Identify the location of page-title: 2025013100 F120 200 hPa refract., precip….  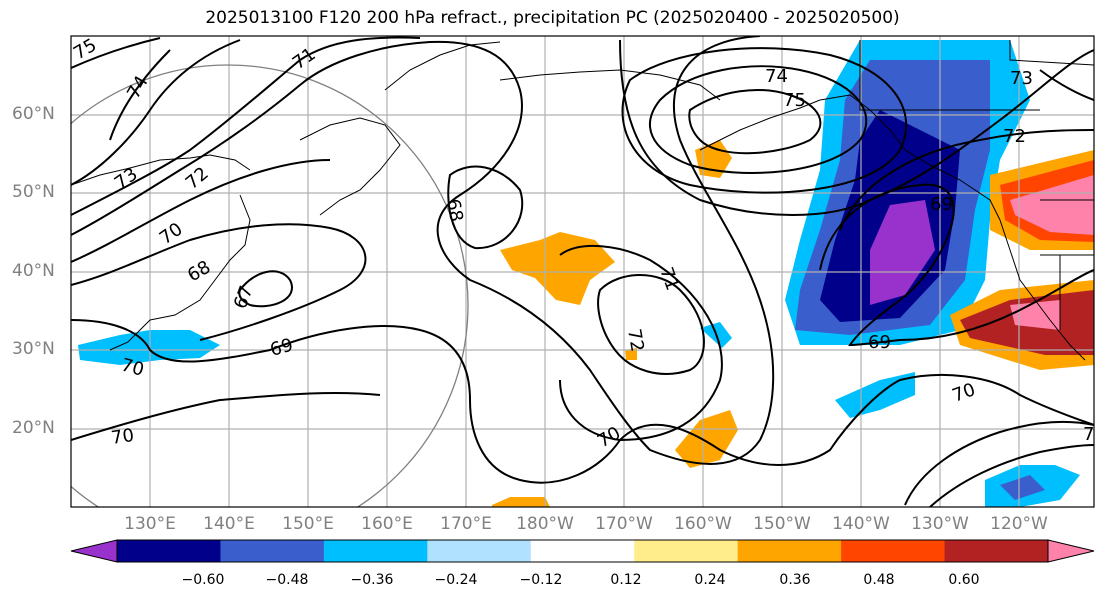
(552, 18).